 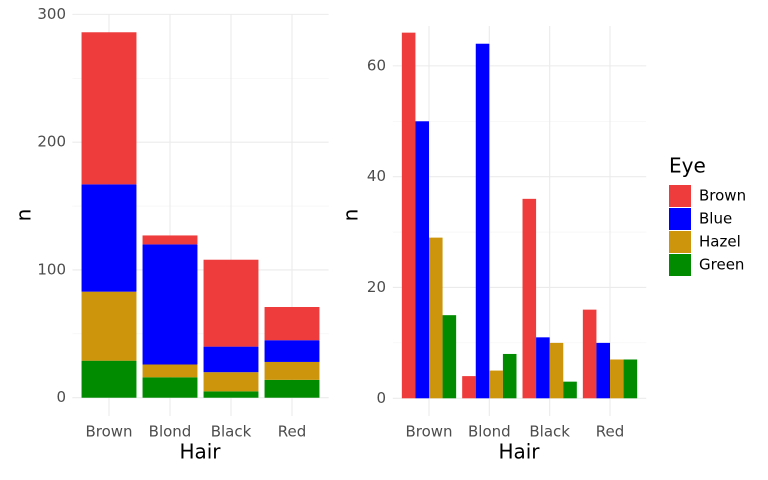 What do you see at coordinates (722, 196) in the screenshot?
I see `legend-label: Brown` at bounding box center [722, 196].